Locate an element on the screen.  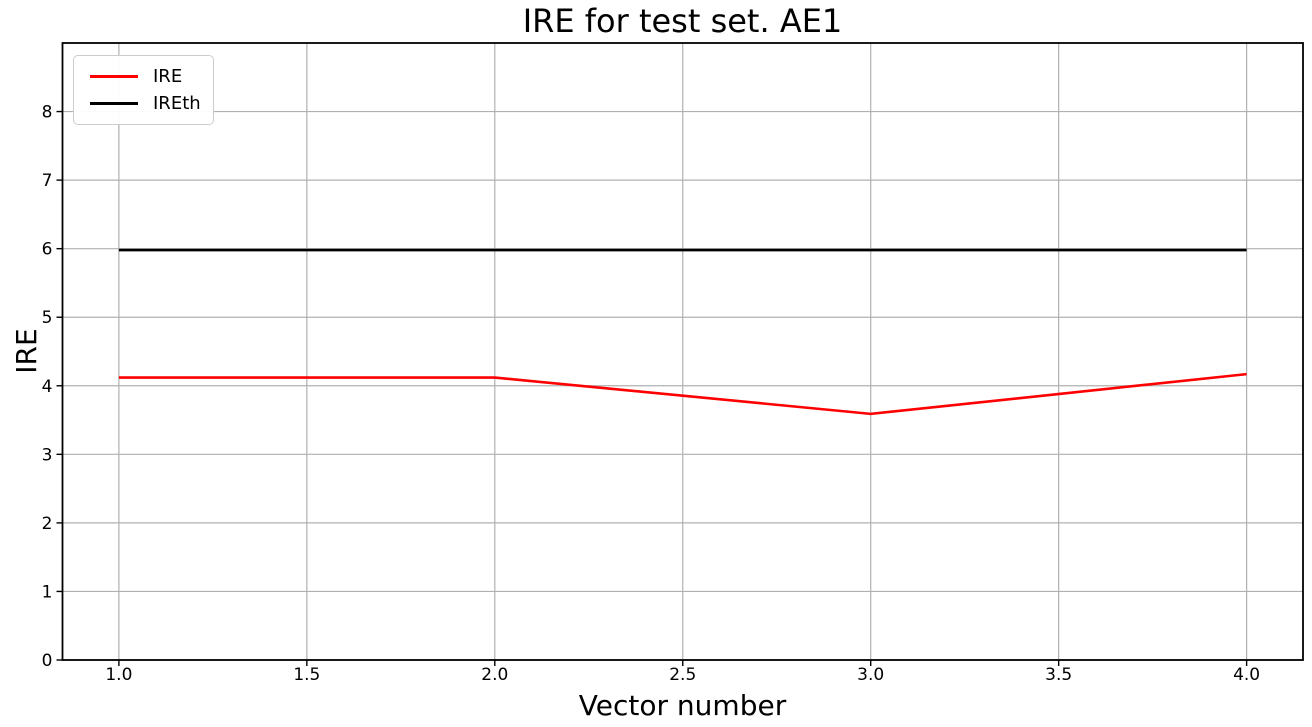
x-tick-label-2.0: 2.0 is located at coordinates (494, 675).